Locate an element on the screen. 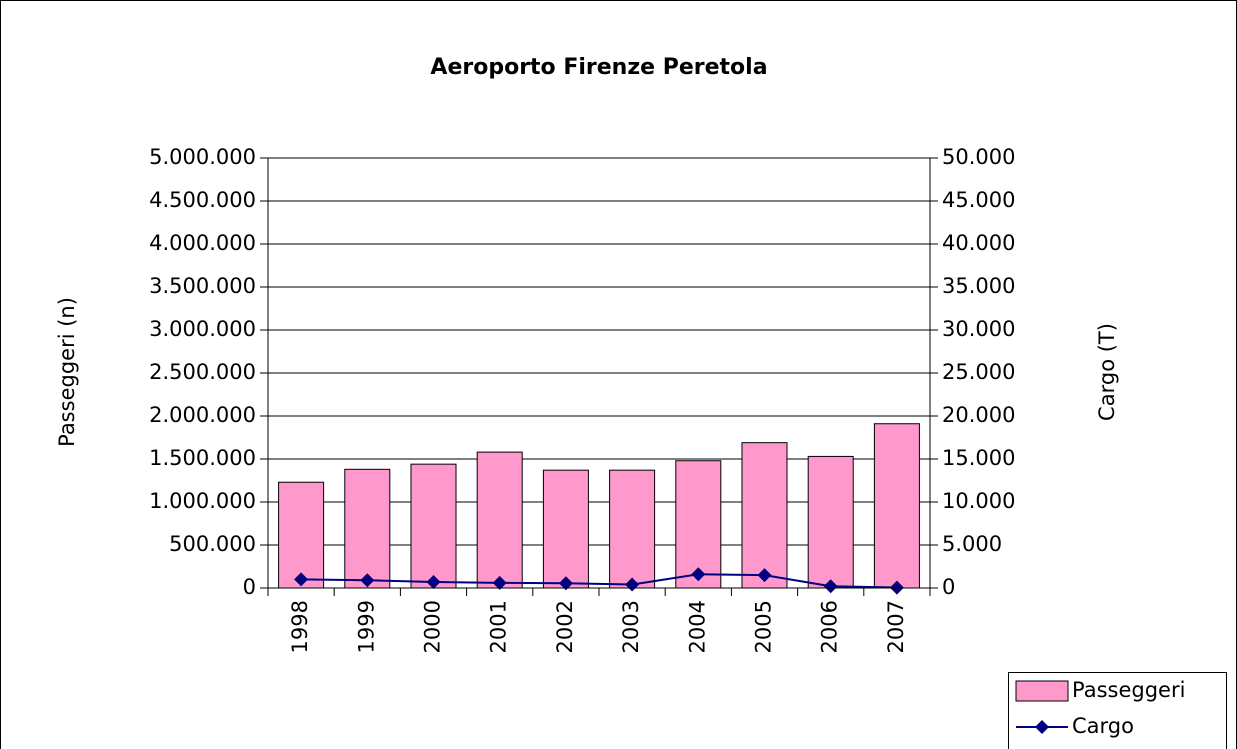 Image resolution: width=1237 pixels, height=749 pixels. x-tick-label: 2005 is located at coordinates (764, 626).